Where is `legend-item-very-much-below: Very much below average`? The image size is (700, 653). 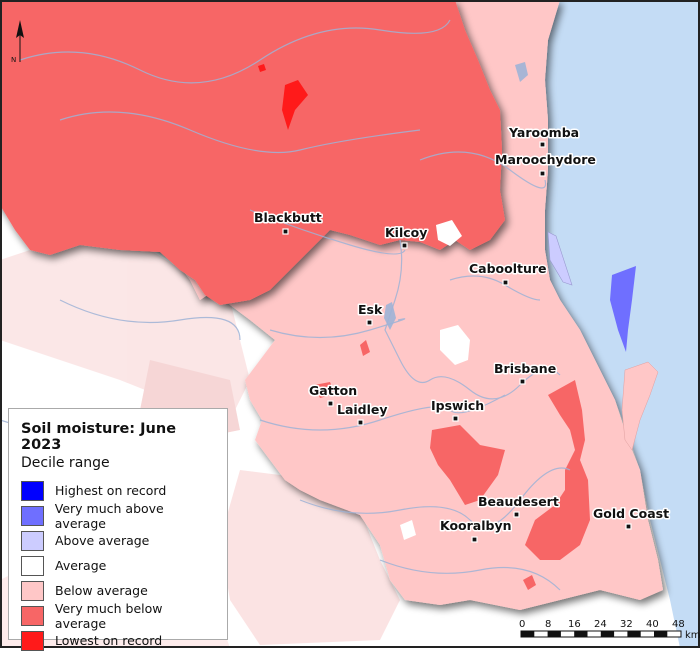 legend-item-very-much-below: Very much below average is located at coordinates (119, 615).